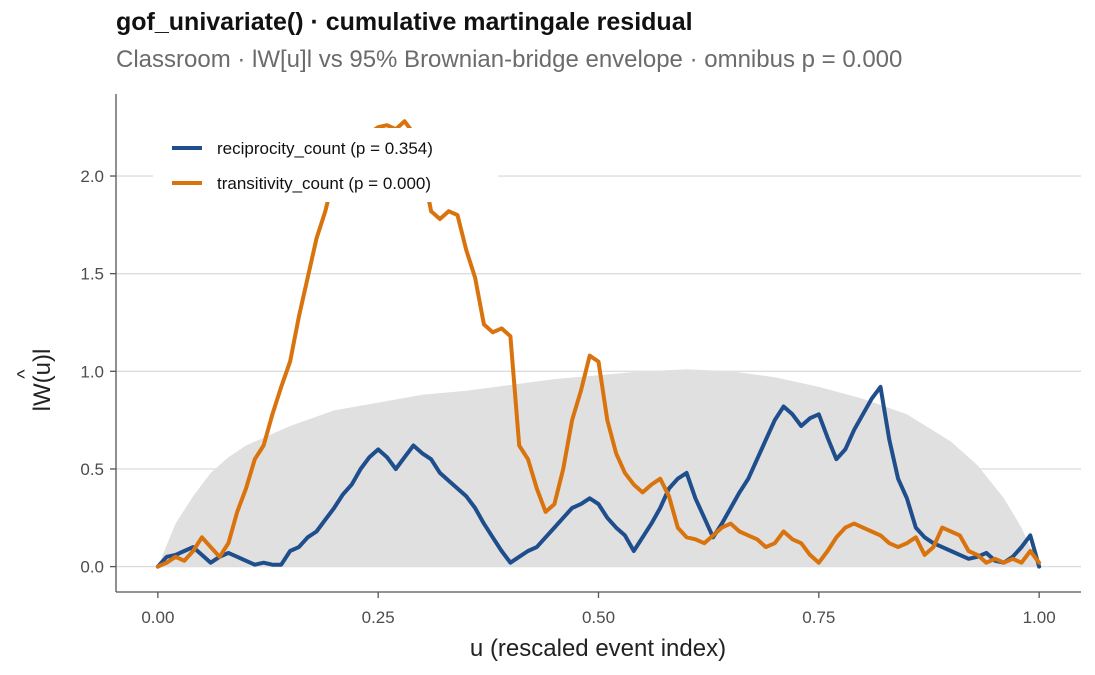 This screenshot has width=1095, height=675. I want to click on y-axis-title: lW(u)l, so click(42, 380).